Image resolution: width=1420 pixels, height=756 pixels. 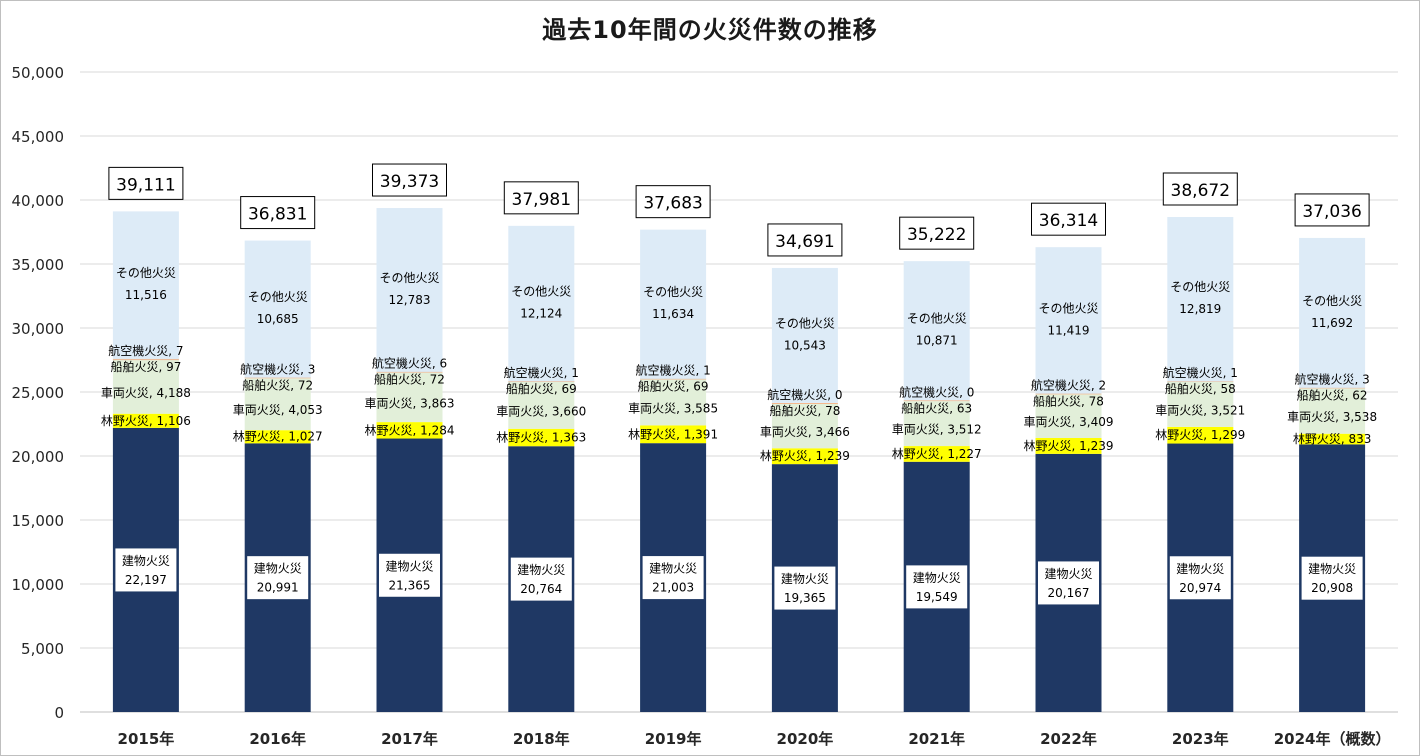 I want to click on y-tick-label: 50,000, so click(x=38, y=73).